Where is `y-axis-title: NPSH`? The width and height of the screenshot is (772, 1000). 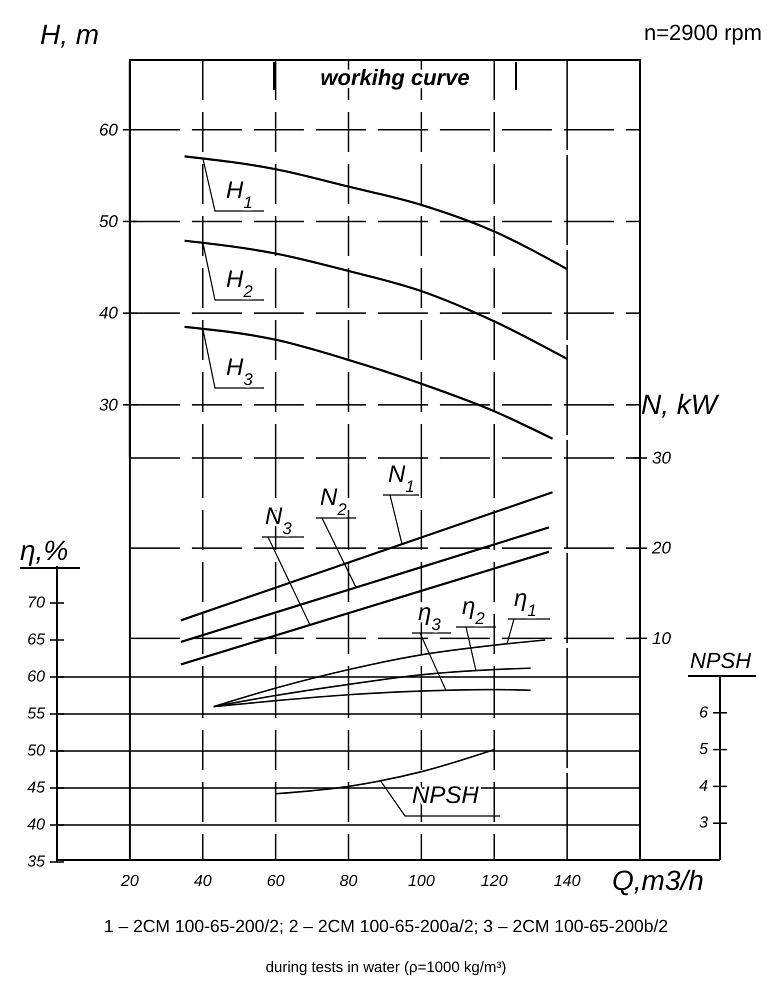 y-axis-title: NPSH is located at coordinates (721, 660).